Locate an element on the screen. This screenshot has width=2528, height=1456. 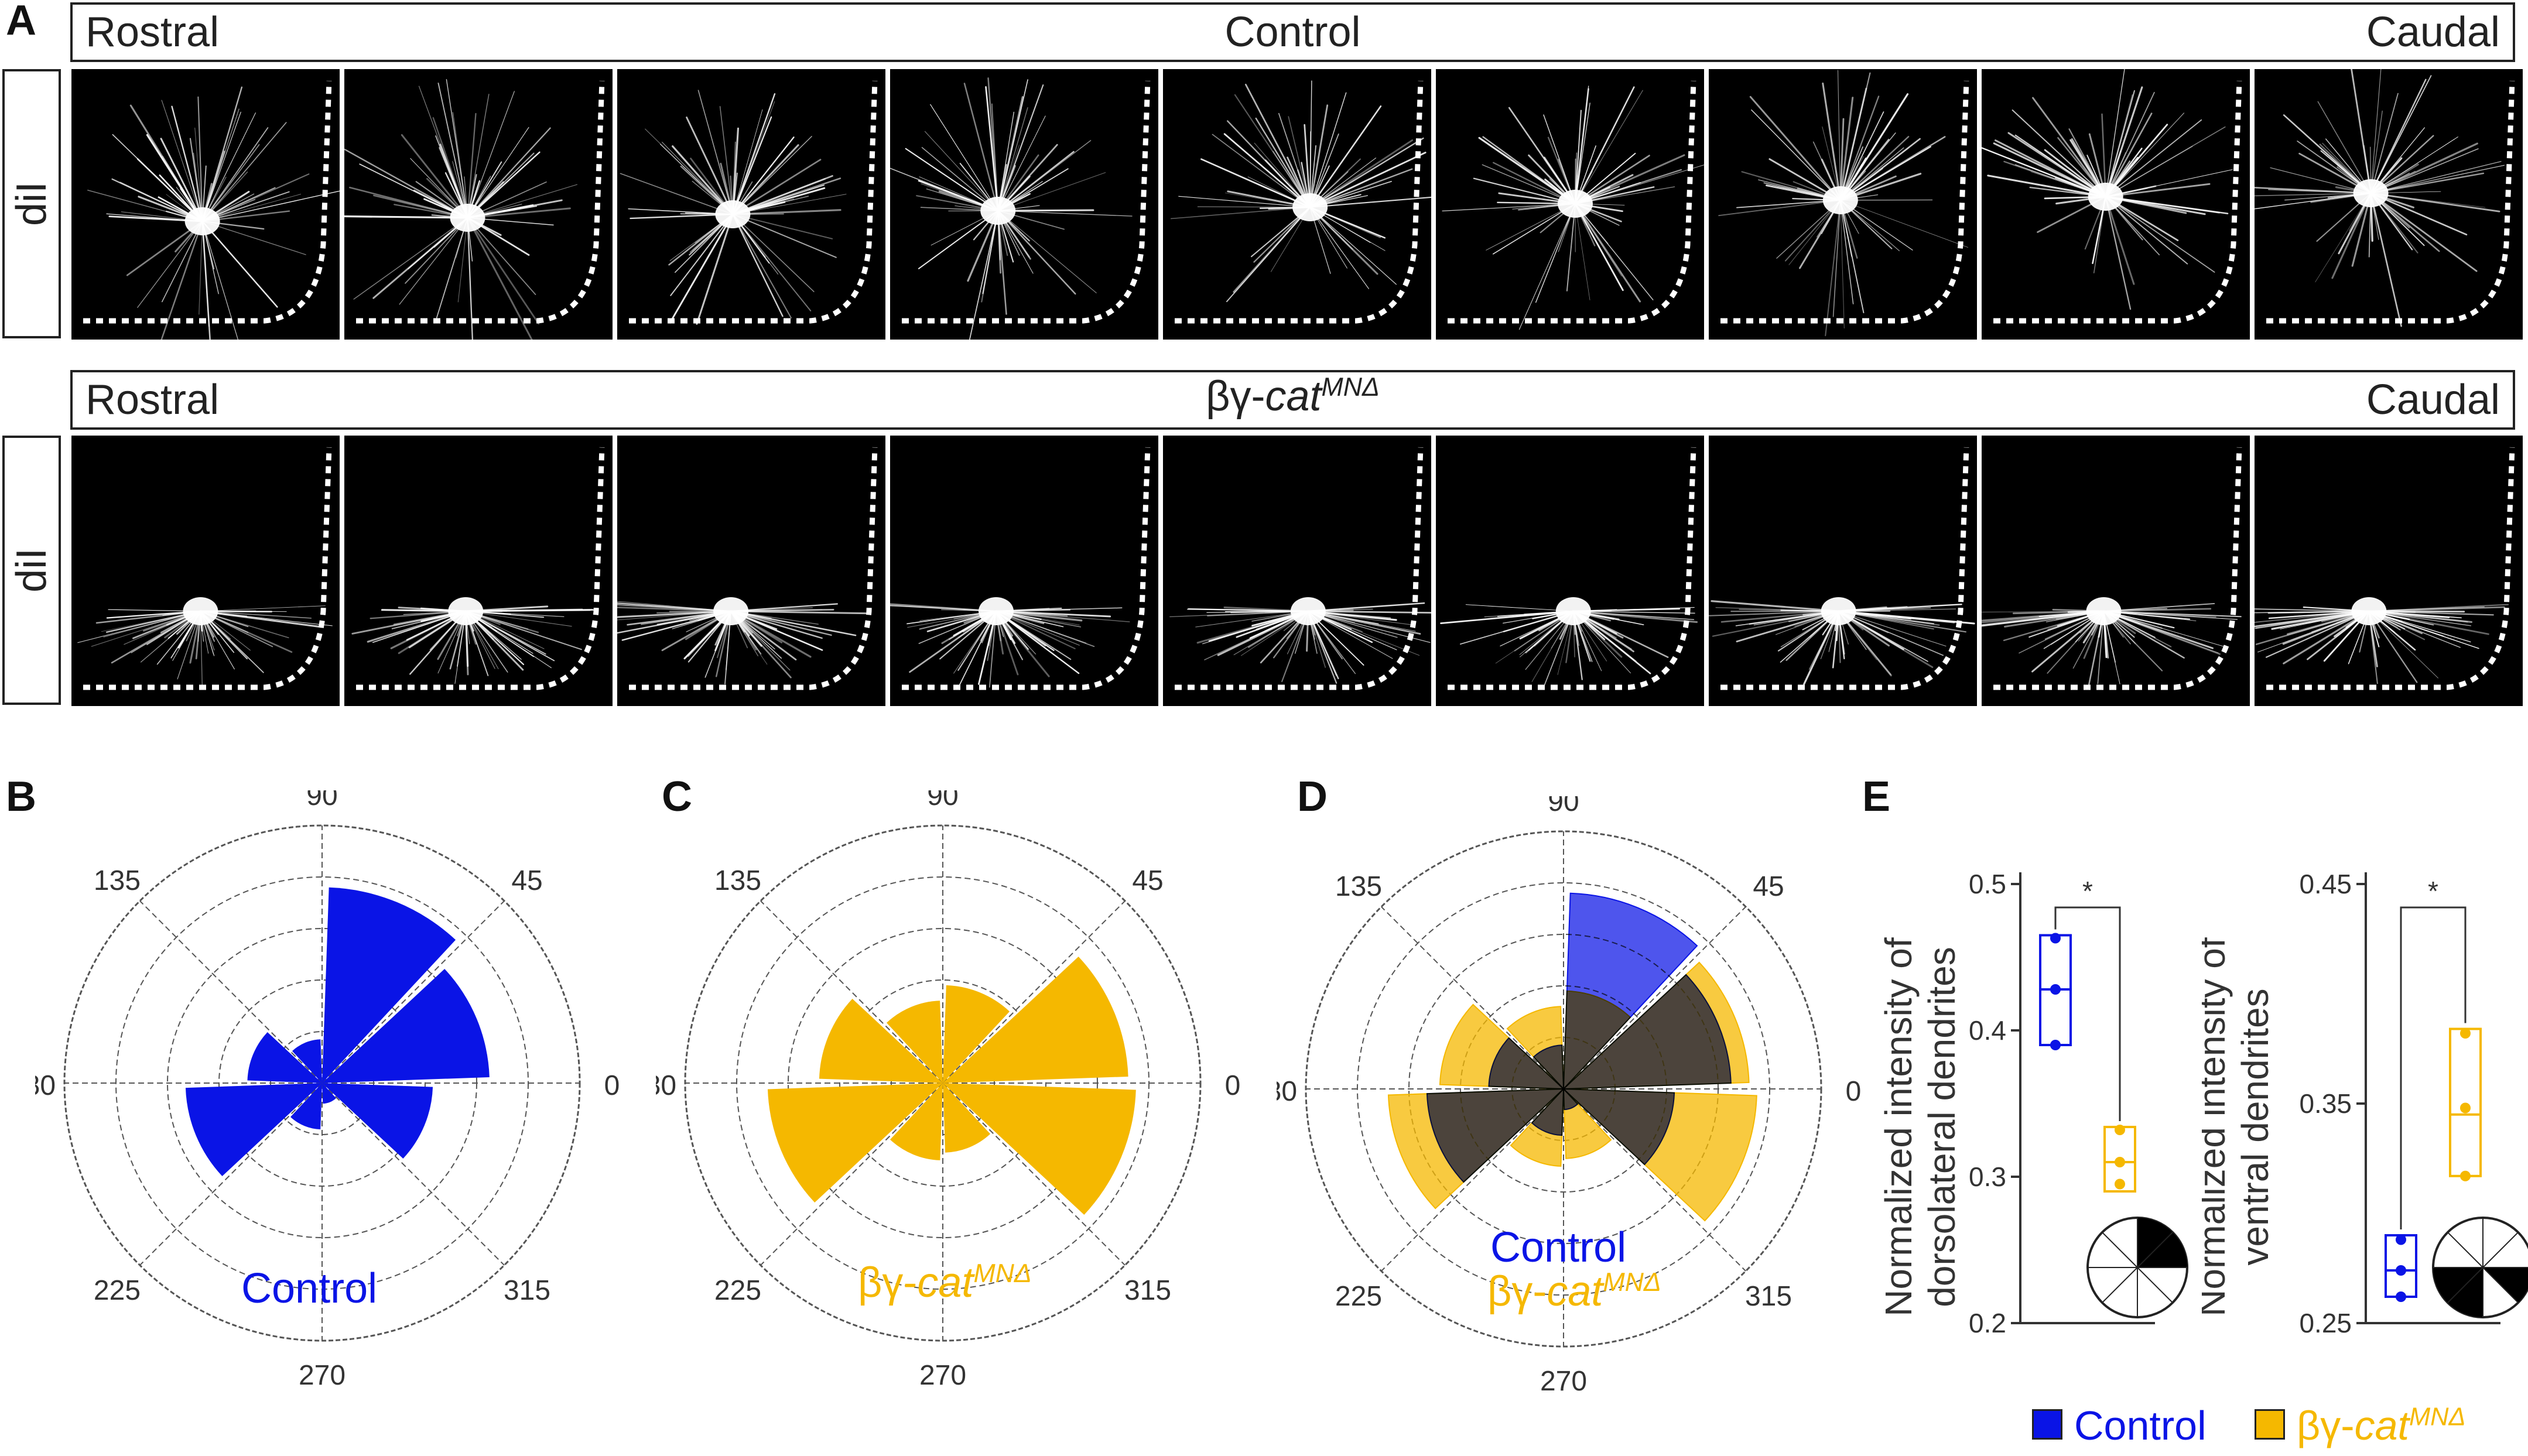
mutant-caudal-label: Caudal is located at coordinates (2433, 399).